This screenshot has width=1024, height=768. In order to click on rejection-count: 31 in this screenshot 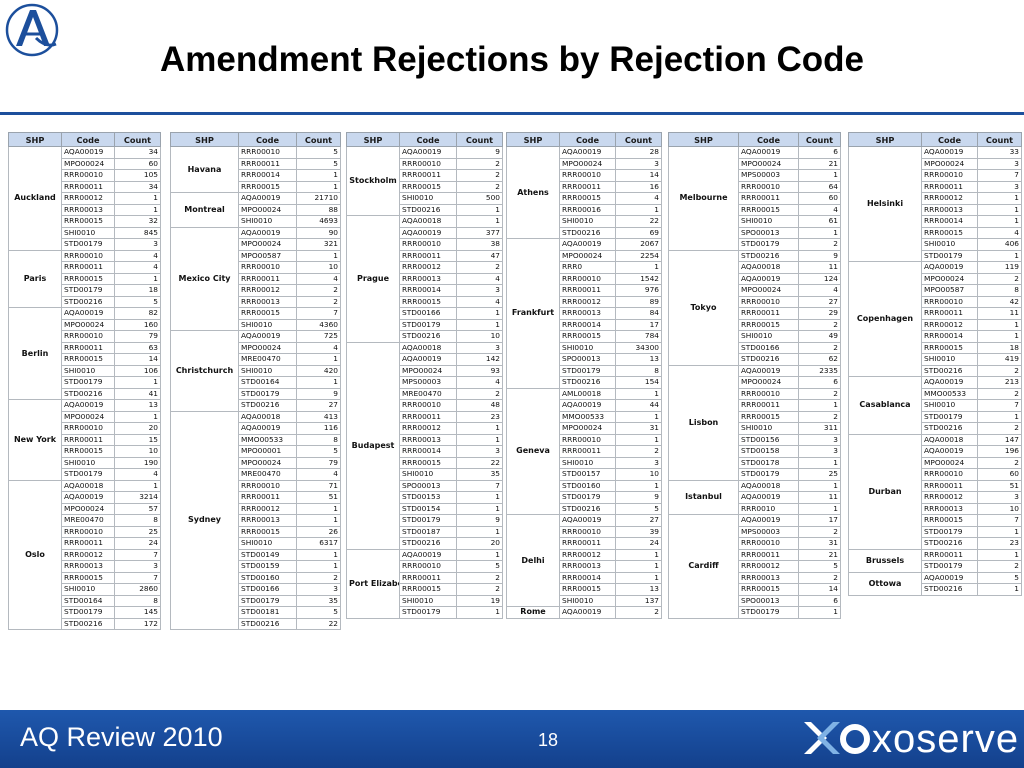, I will do `click(819, 543)`.